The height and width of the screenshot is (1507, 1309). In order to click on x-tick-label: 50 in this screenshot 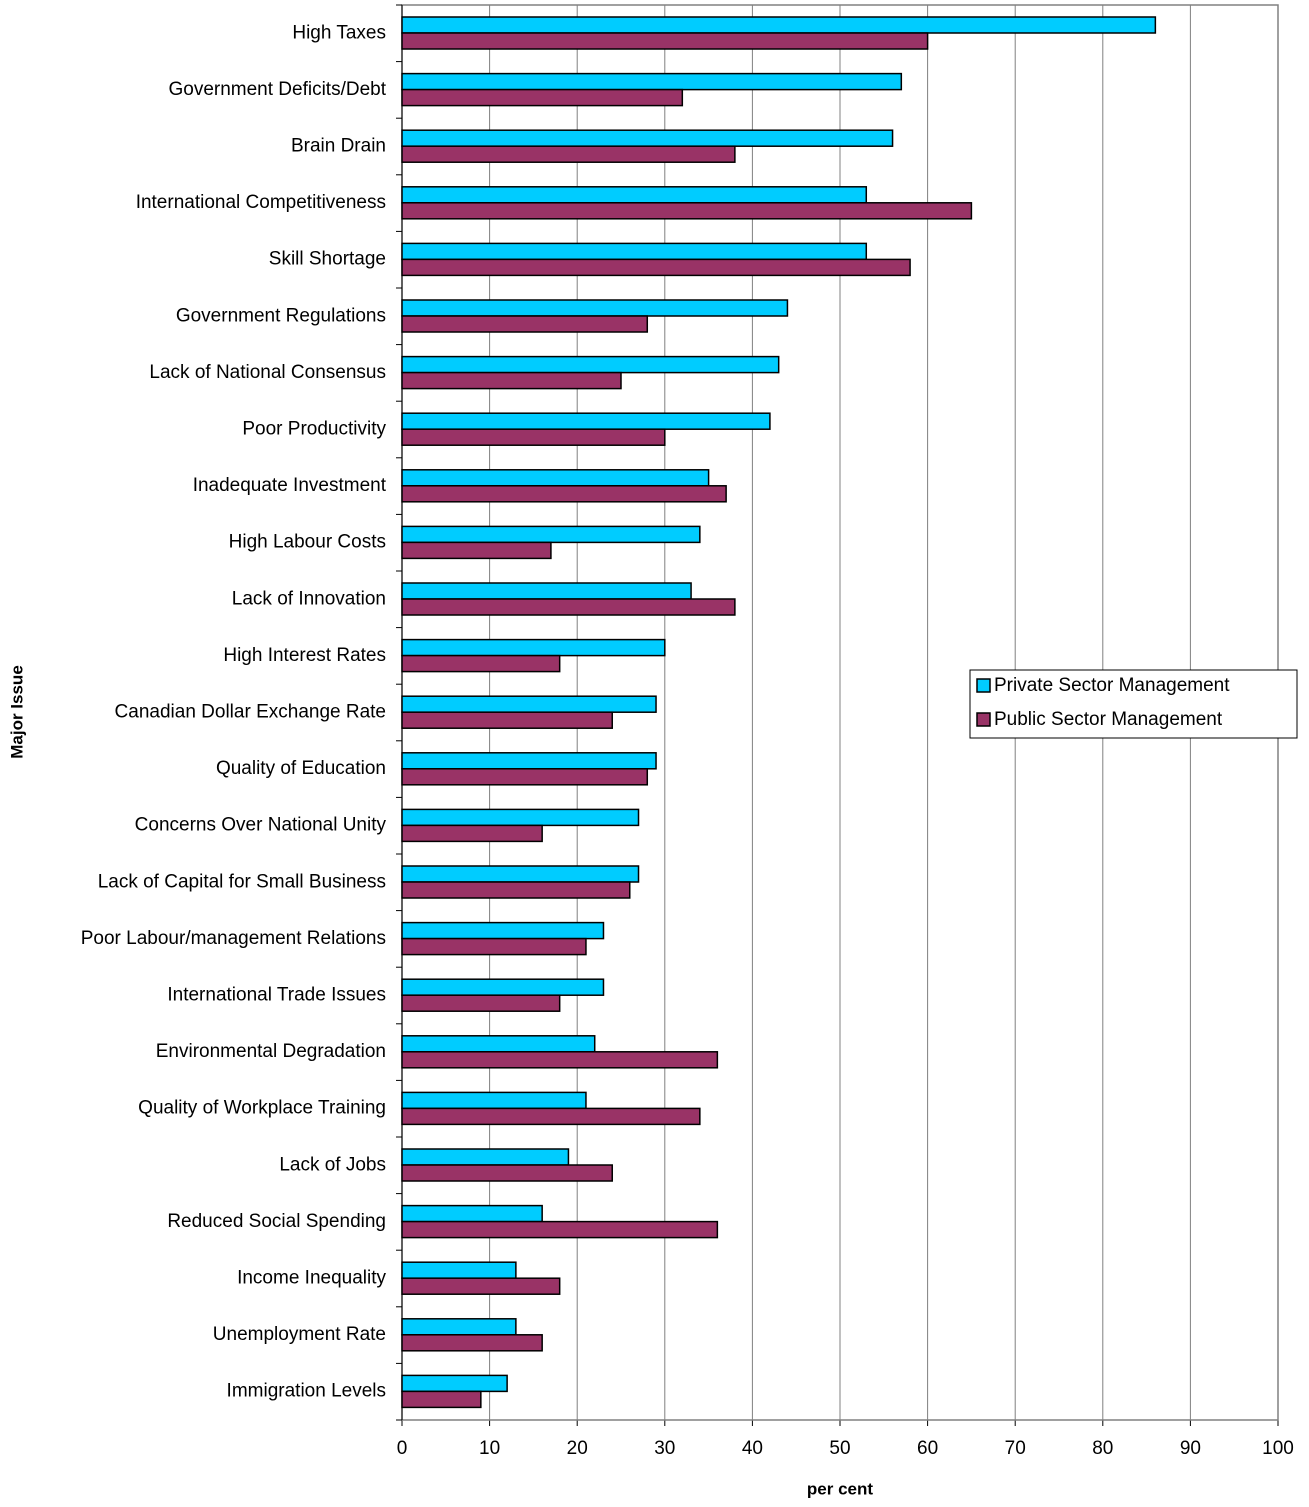, I will do `click(839, 1448)`.